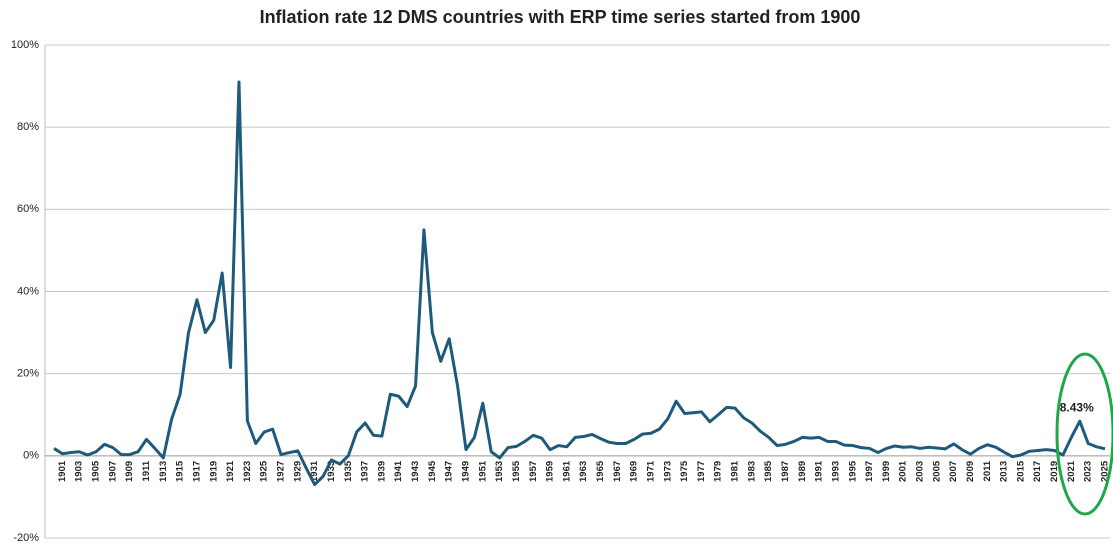 Image resolution: width=1113 pixels, height=543 pixels. I want to click on x-tick-label: 2023, so click(1088, 471).